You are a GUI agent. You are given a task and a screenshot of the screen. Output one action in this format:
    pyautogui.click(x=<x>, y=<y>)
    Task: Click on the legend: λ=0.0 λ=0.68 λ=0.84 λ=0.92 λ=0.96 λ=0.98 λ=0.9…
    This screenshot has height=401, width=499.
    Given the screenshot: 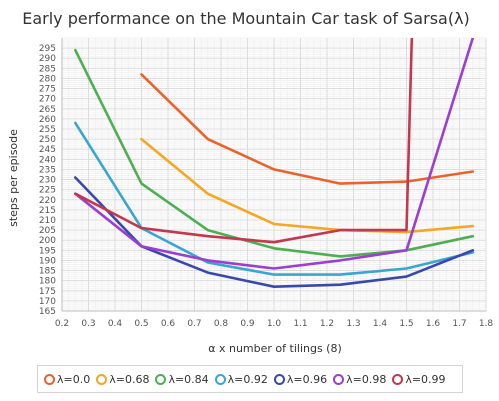 What is the action you would take?
    pyautogui.click(x=250, y=379)
    